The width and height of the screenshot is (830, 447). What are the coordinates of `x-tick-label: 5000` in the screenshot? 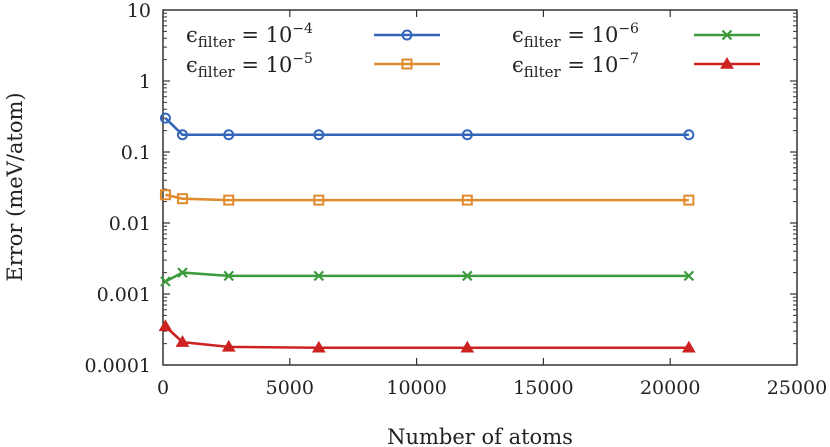 It's located at (290, 388).